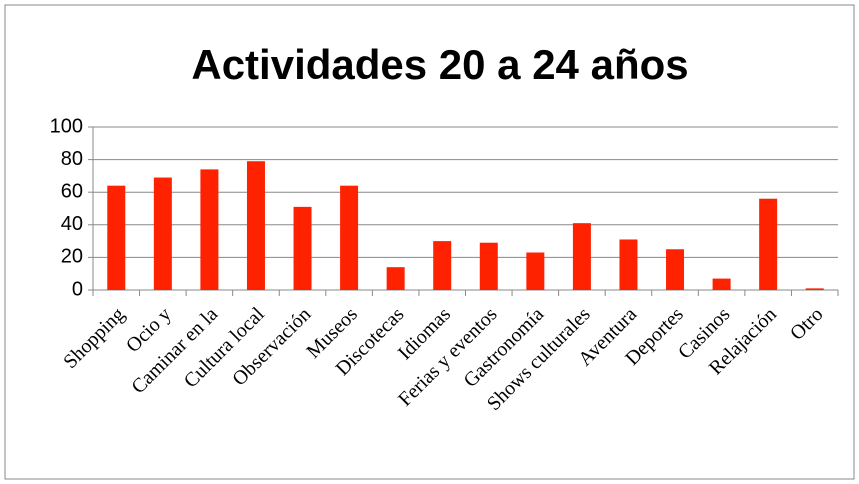  I want to click on y-tick-label: 20, so click(72, 257).